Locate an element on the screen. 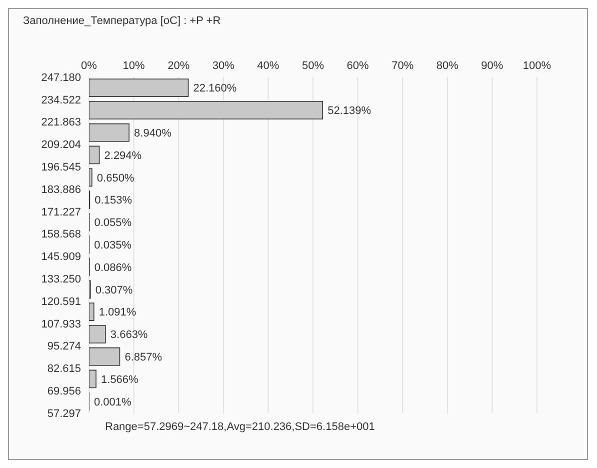 Image resolution: width=597 pixels, height=468 pixels. data-label: 22.160% is located at coordinates (215, 88).